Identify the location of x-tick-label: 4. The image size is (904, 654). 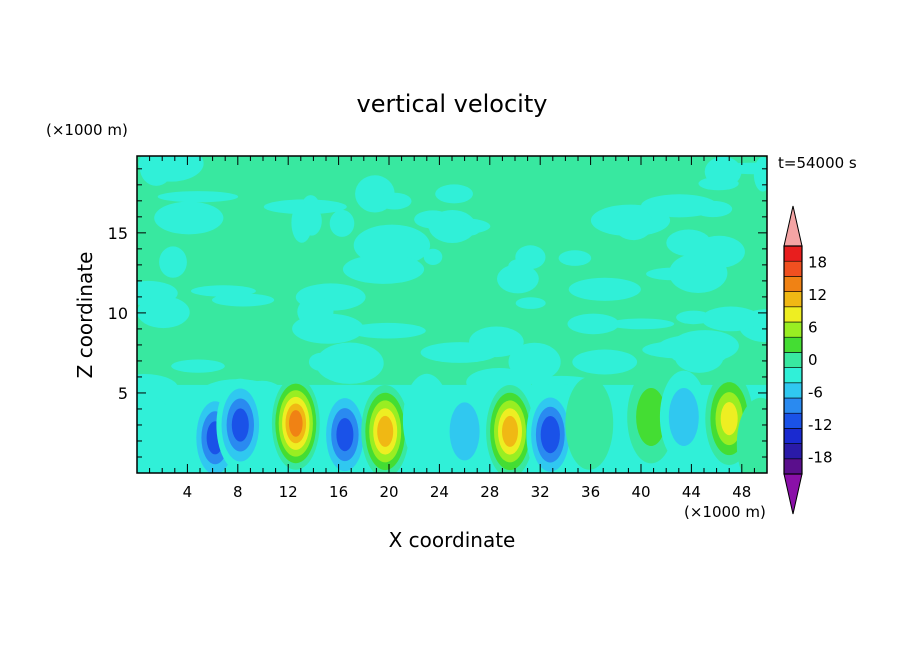
(188, 492).